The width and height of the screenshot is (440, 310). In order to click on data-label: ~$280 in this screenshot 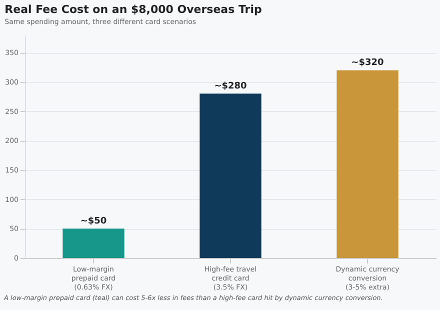, I will do `click(230, 87)`.